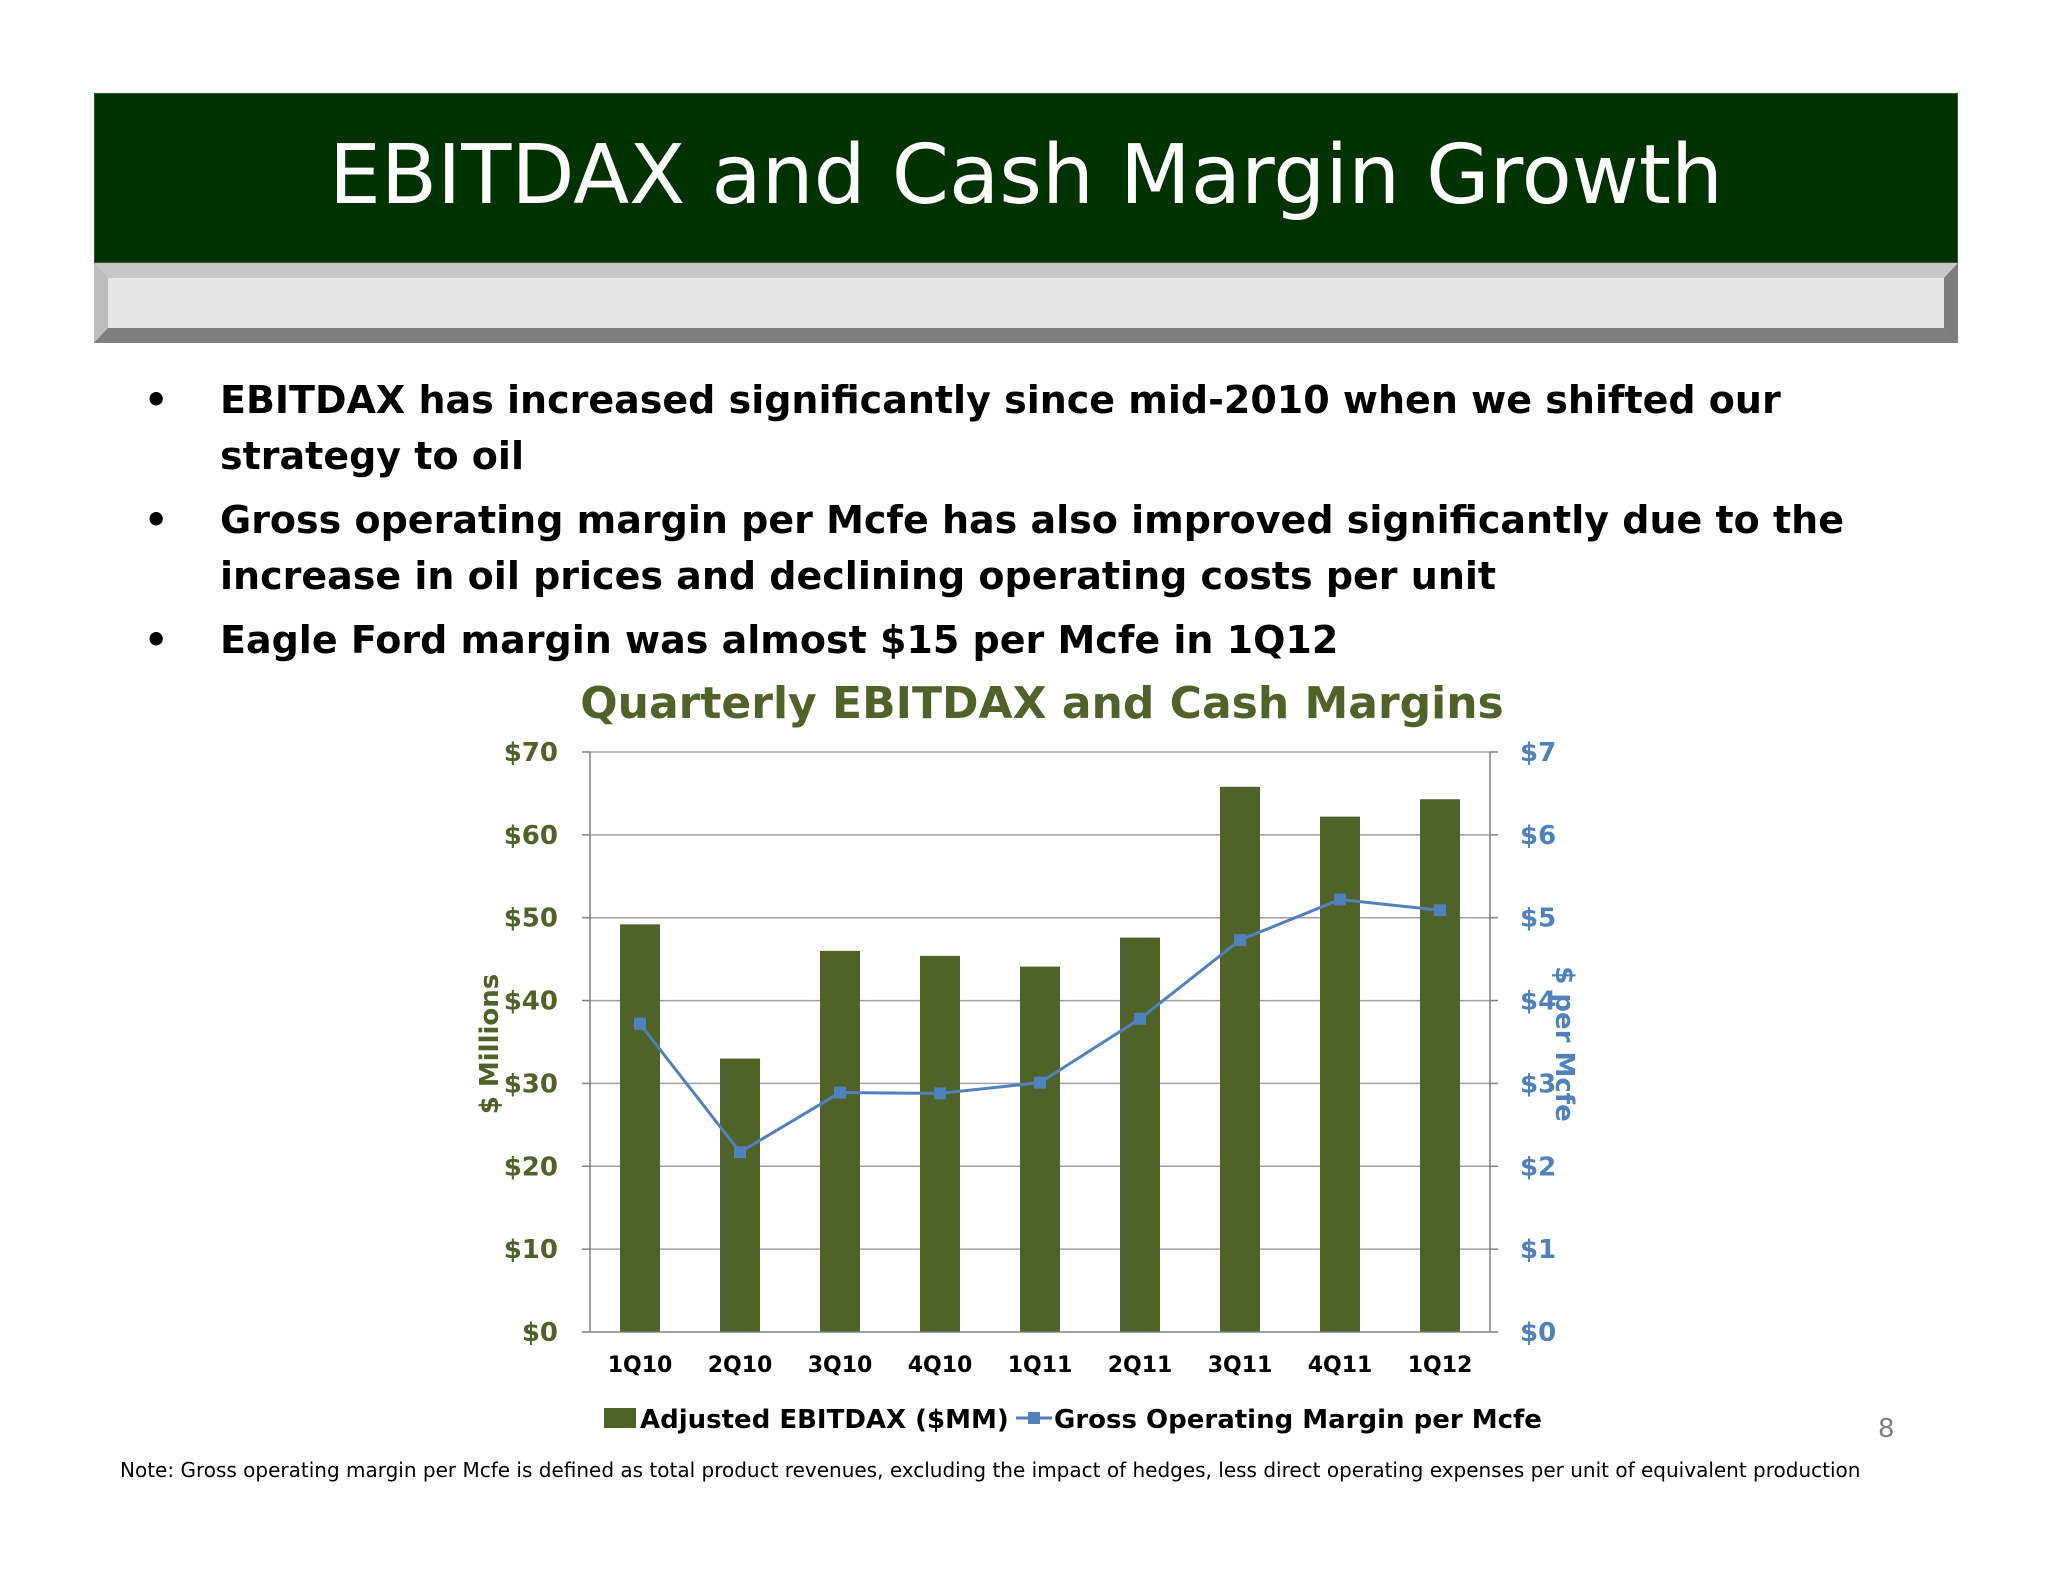  I want to click on page-number: 8, so click(1886, 1429).